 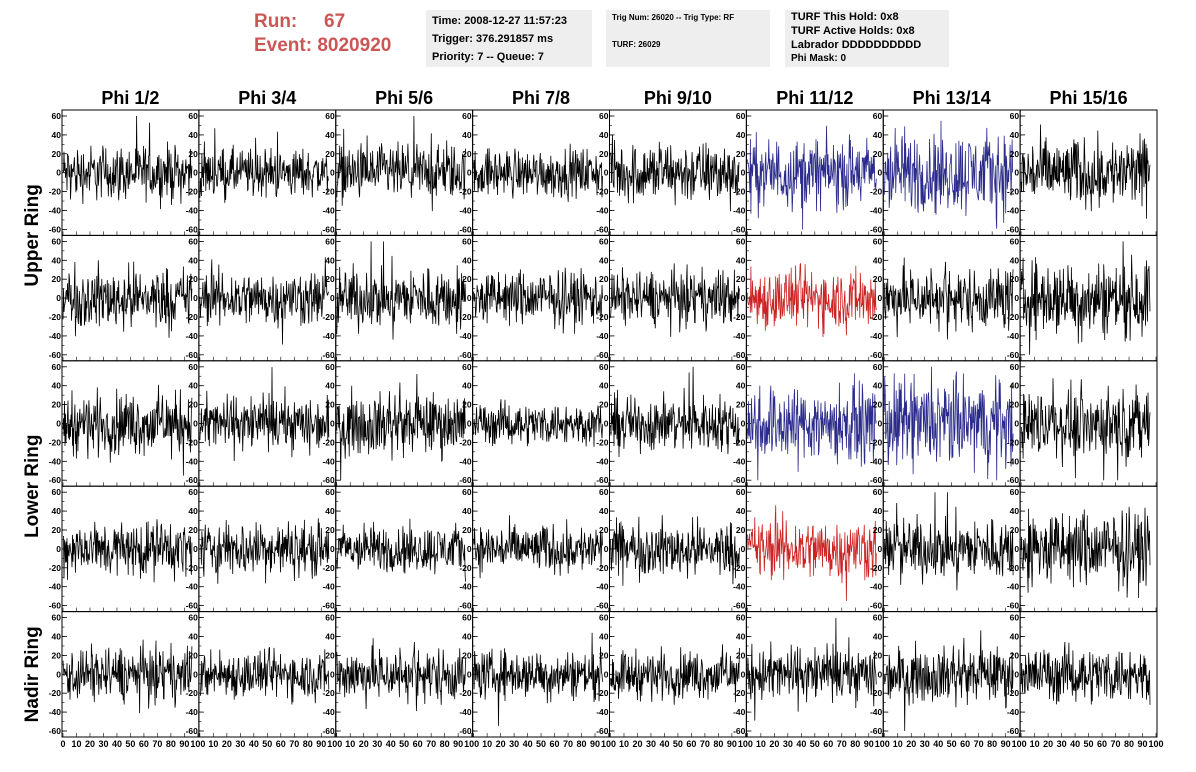 What do you see at coordinates (856, 45) in the screenshot?
I see `labrador-text: Labrador DDDDDDDDDD` at bounding box center [856, 45].